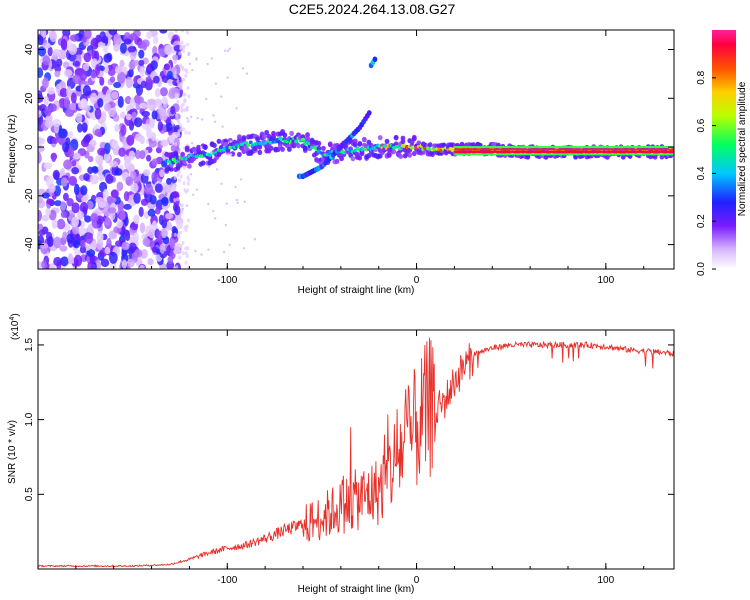 This screenshot has width=750, height=600. Describe the element at coordinates (250, 142) in the screenshot. I see `ridge-core-cell` at that location.